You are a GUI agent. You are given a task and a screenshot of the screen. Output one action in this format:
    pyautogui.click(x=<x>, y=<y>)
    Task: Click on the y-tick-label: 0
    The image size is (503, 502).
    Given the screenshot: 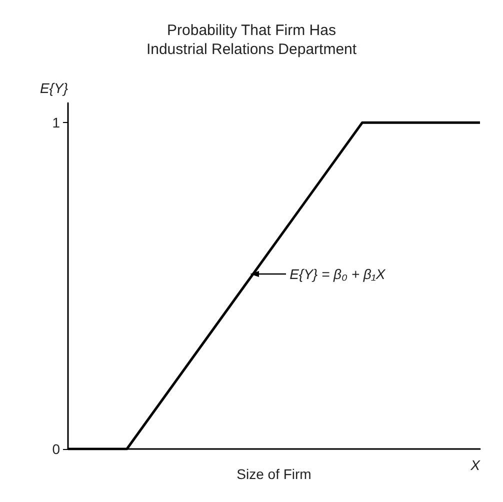 What is the action you would take?
    pyautogui.click(x=56, y=449)
    